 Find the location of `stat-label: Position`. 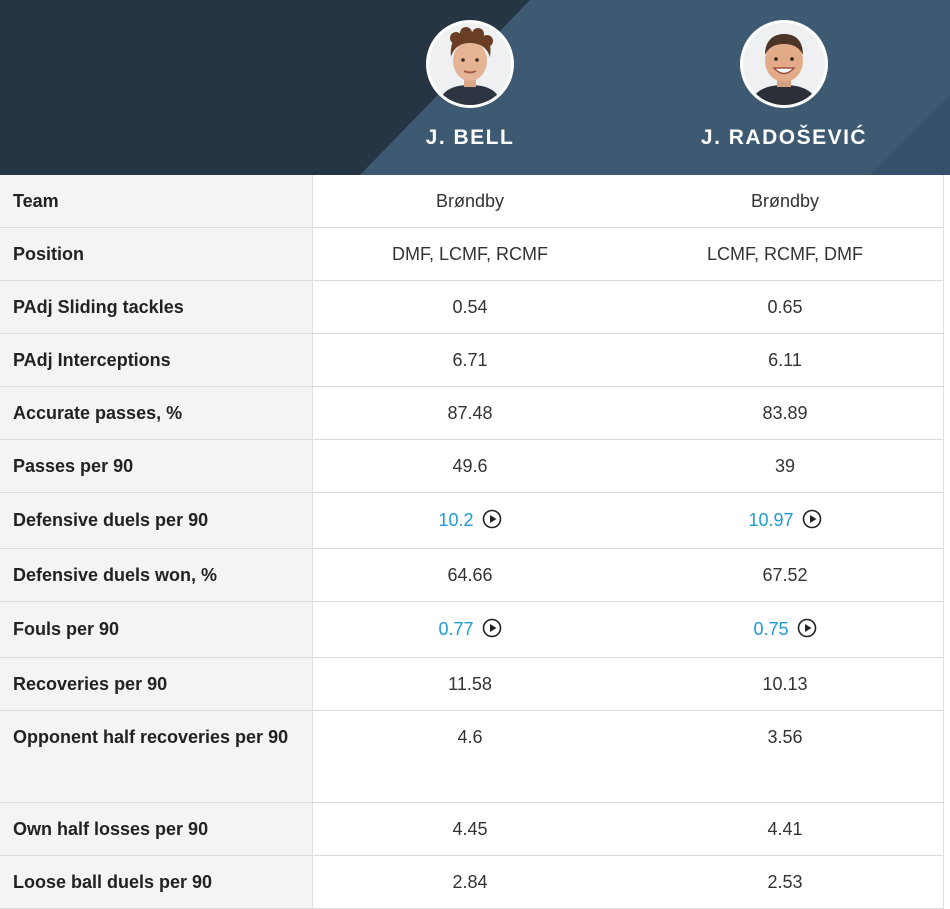

stat-label: Position is located at coordinates (156, 254).